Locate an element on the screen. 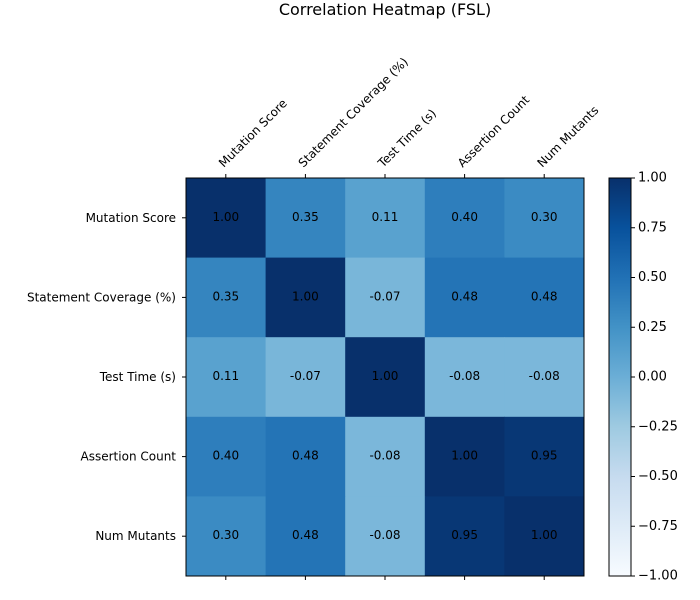 Image resolution: width=700 pixels, height=600 pixels. x-tick-label: Mutation Score is located at coordinates (253, 133).